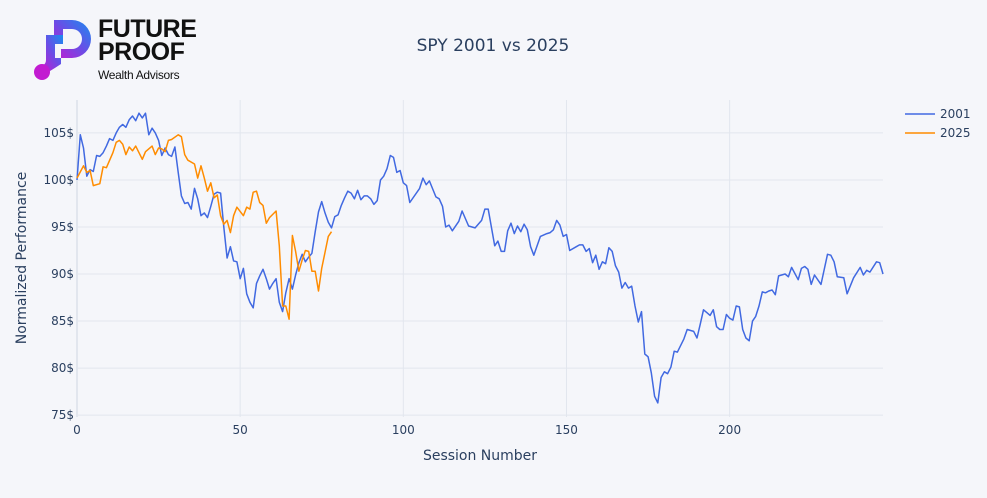  I want to click on legend-label-2025: 2025, so click(955, 133).